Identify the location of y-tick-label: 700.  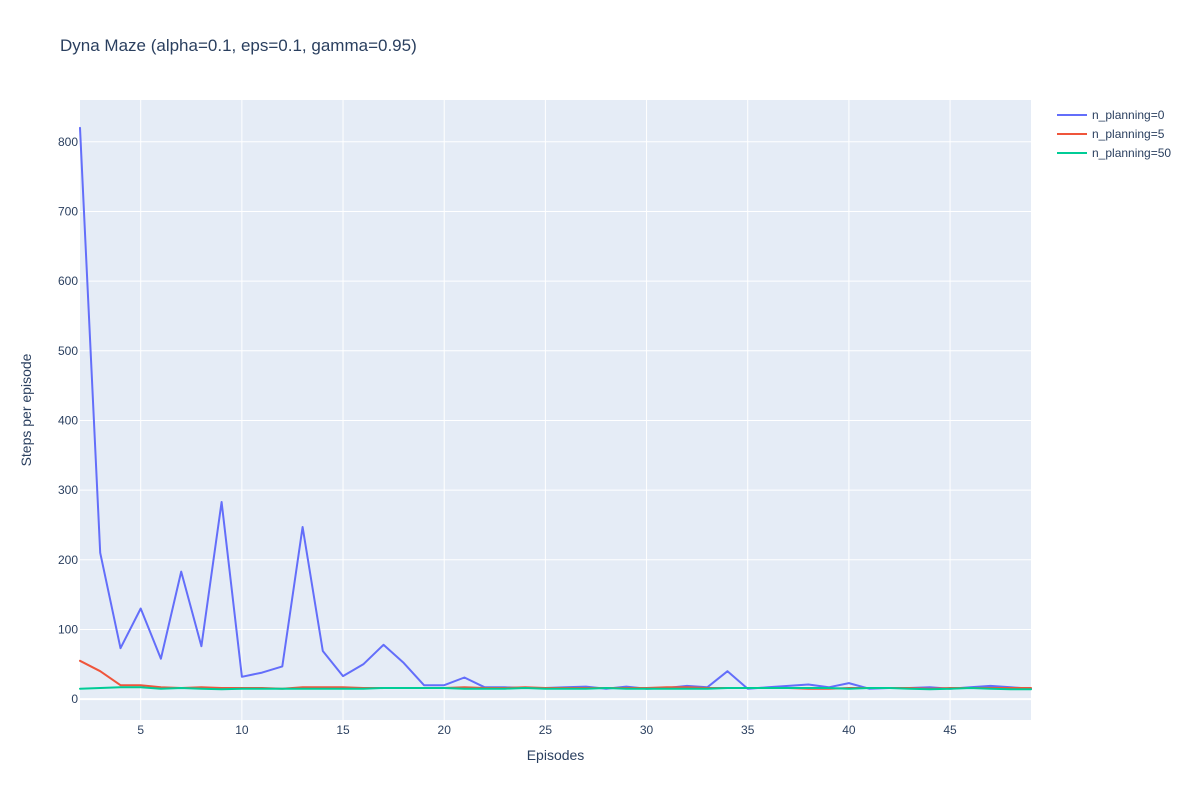
(68, 211).